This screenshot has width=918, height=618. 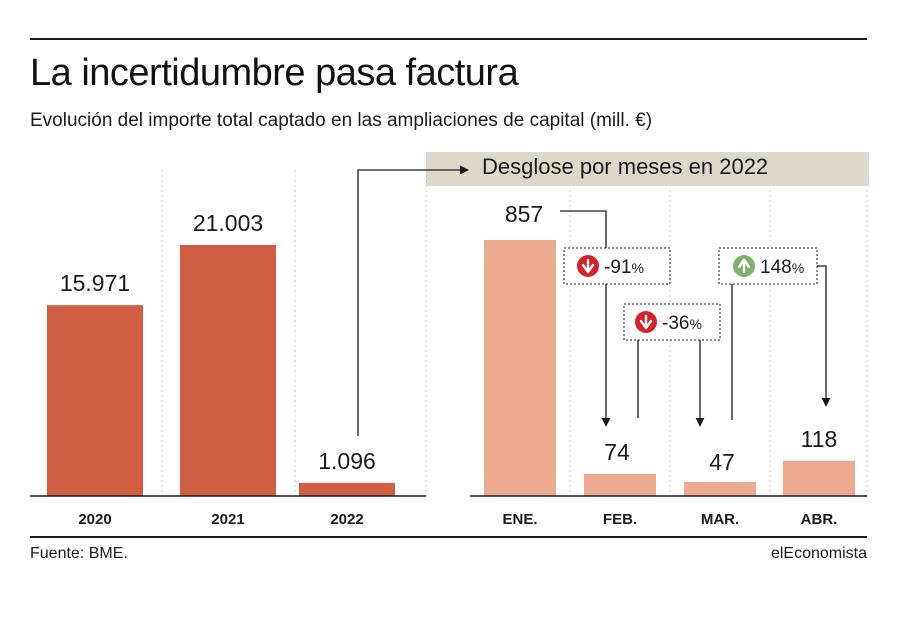 I want to click on x-tick-ENE.: ENE., so click(x=519, y=519).